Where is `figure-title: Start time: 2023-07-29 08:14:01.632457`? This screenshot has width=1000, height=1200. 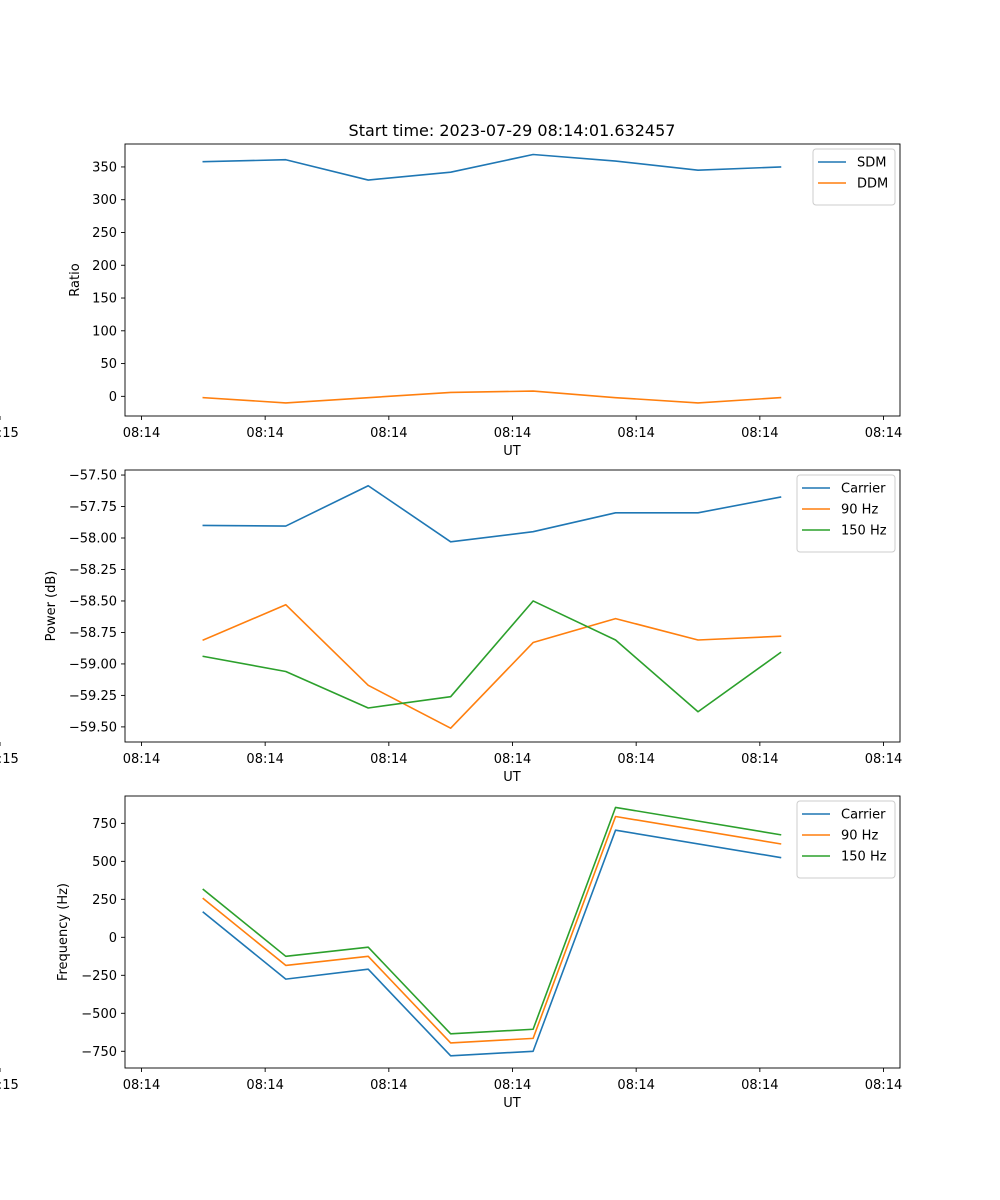
figure-title: Start time: 2023-07-29 08:14:01.632457 is located at coordinates (512, 130).